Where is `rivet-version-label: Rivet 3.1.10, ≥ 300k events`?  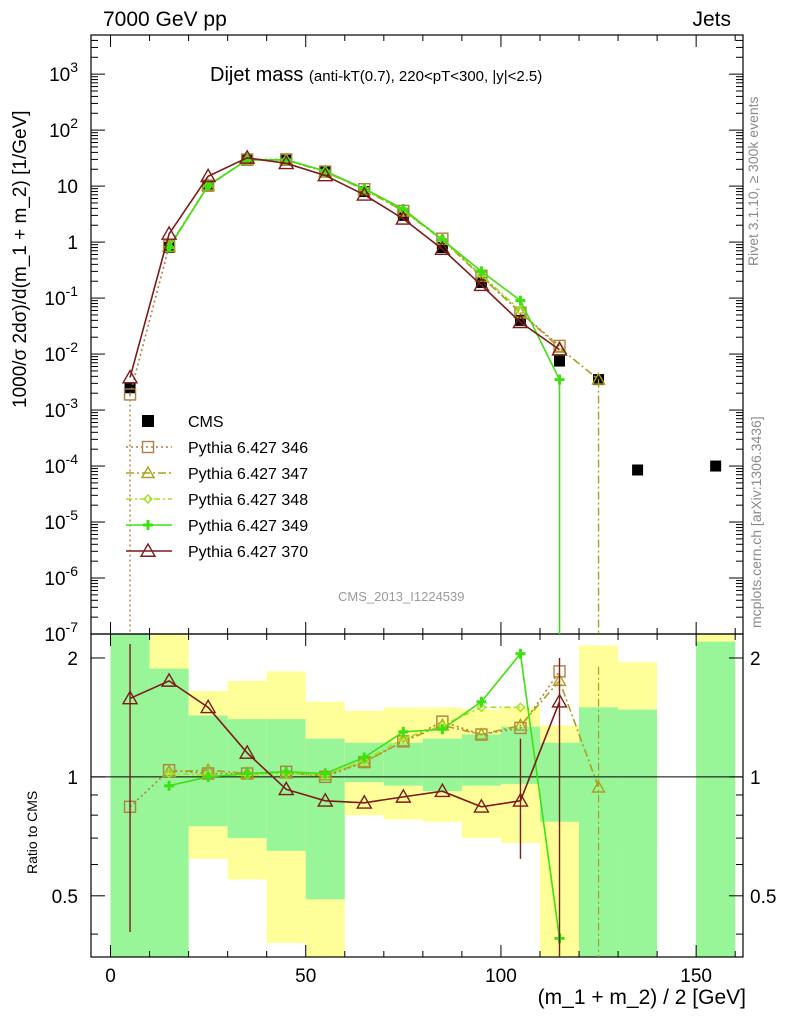 rivet-version-label: Rivet 3.1.10, ≥ 300k events is located at coordinates (753, 181).